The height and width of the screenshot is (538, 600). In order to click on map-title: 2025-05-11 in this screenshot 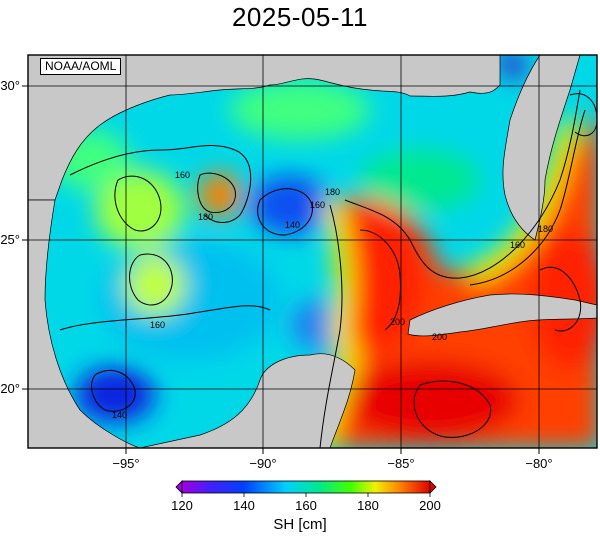, I will do `click(300, 17)`.